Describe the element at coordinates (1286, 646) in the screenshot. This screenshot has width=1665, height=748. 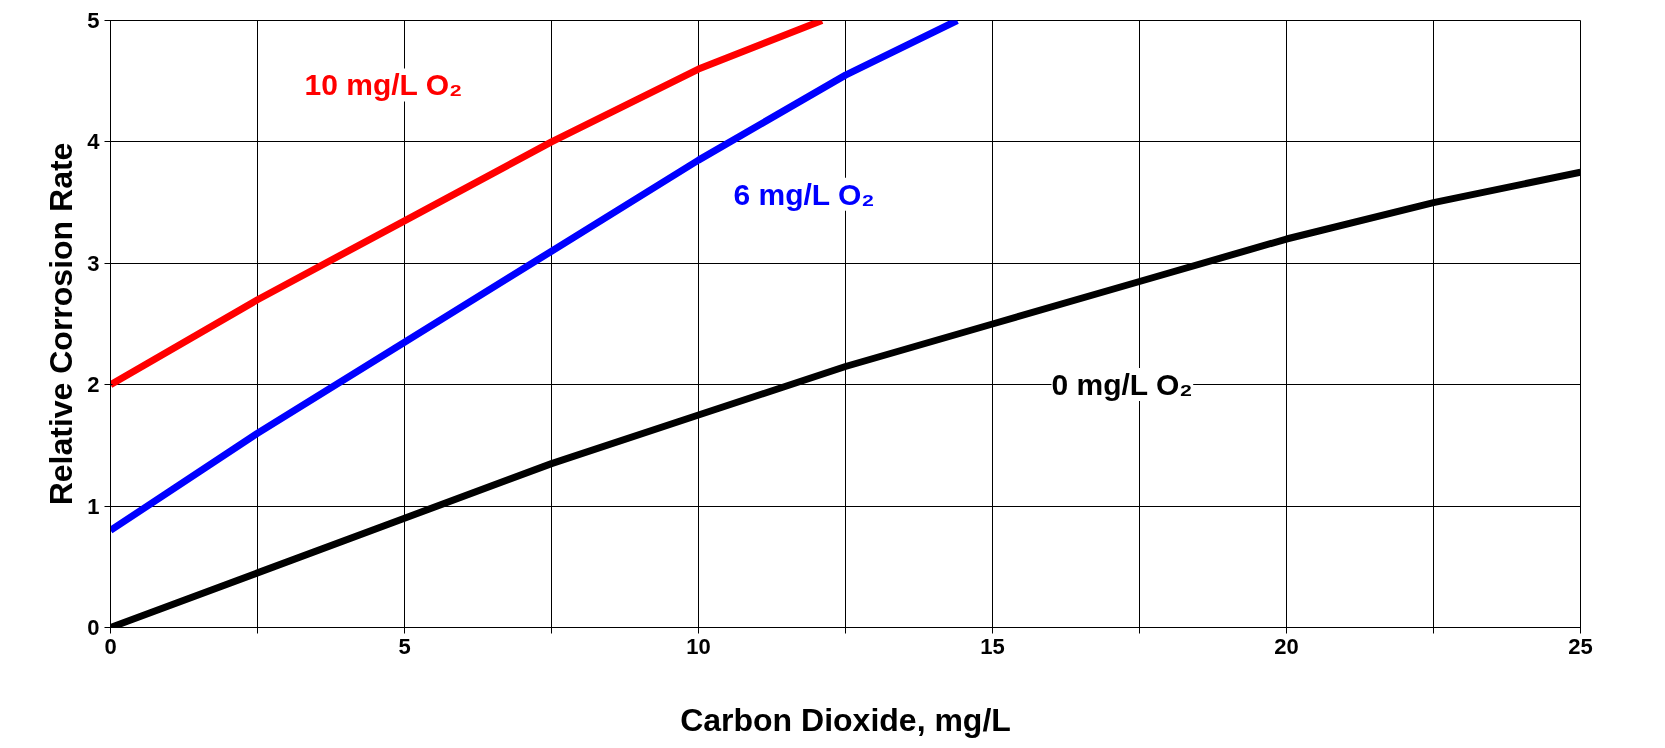
I see `x-tick-label: 20` at that location.